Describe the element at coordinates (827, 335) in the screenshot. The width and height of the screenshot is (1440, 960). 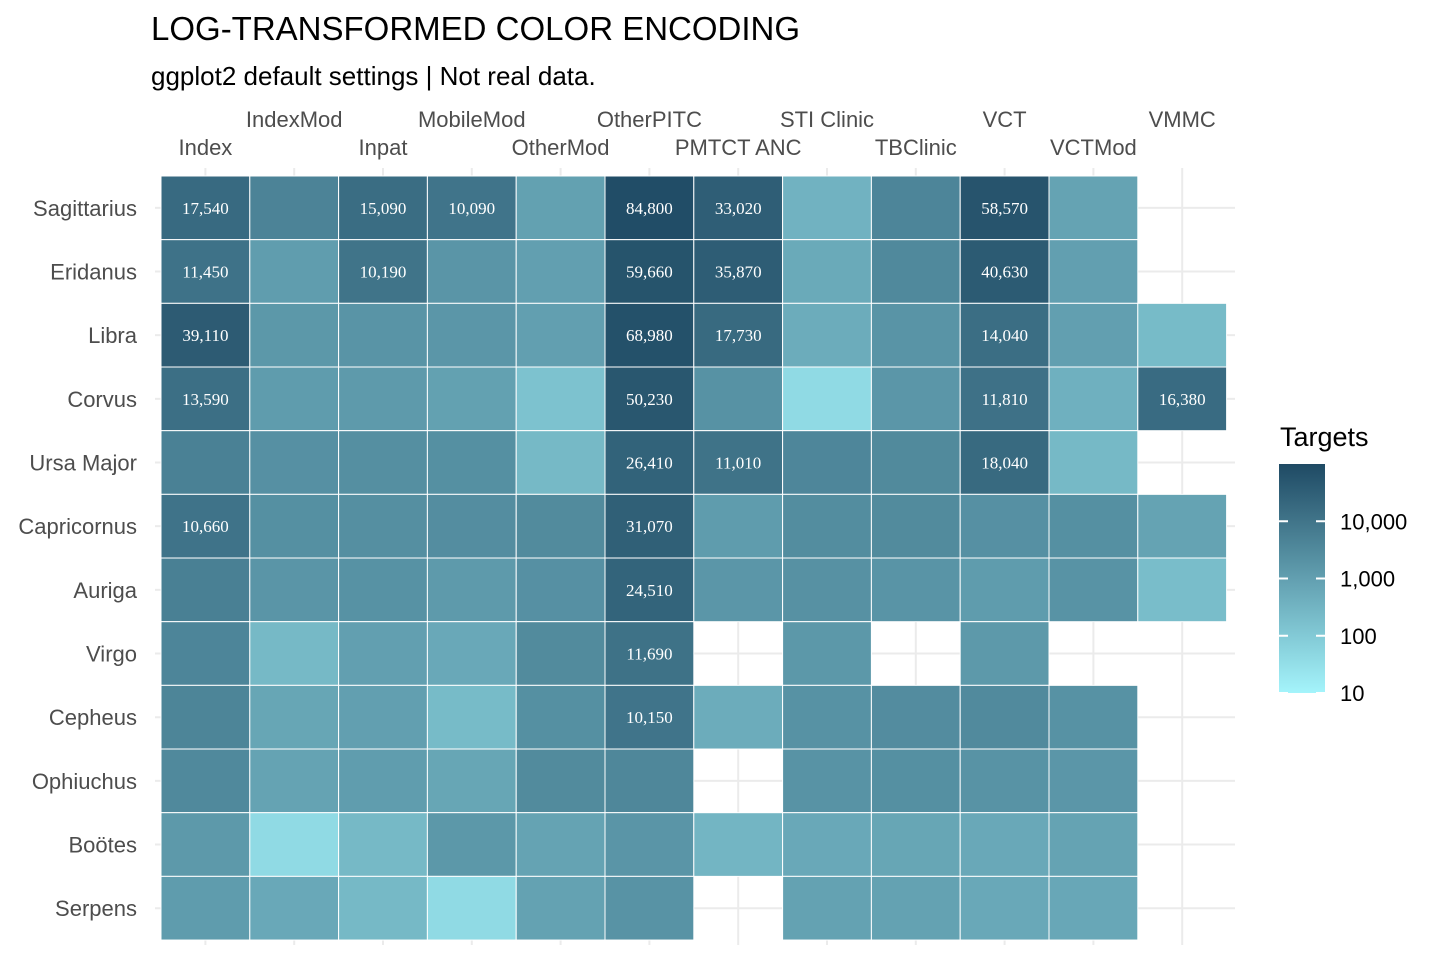
I see `heatmap-cell-libra-sti-clinic` at that location.